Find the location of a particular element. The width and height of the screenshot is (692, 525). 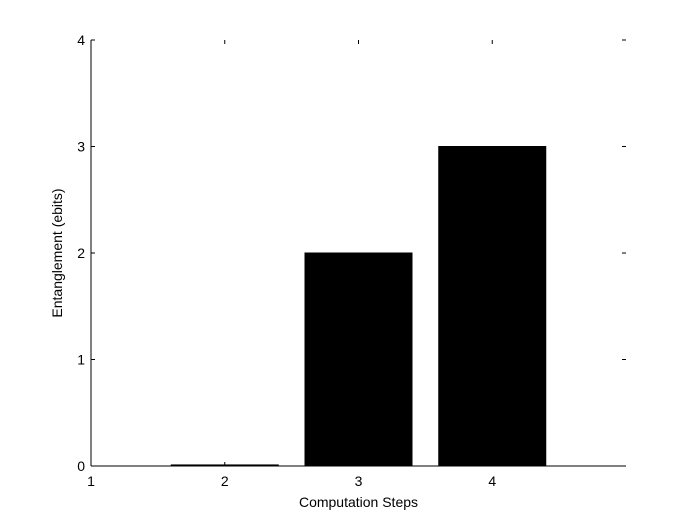

y-tick-label: 4 is located at coordinates (81, 40).